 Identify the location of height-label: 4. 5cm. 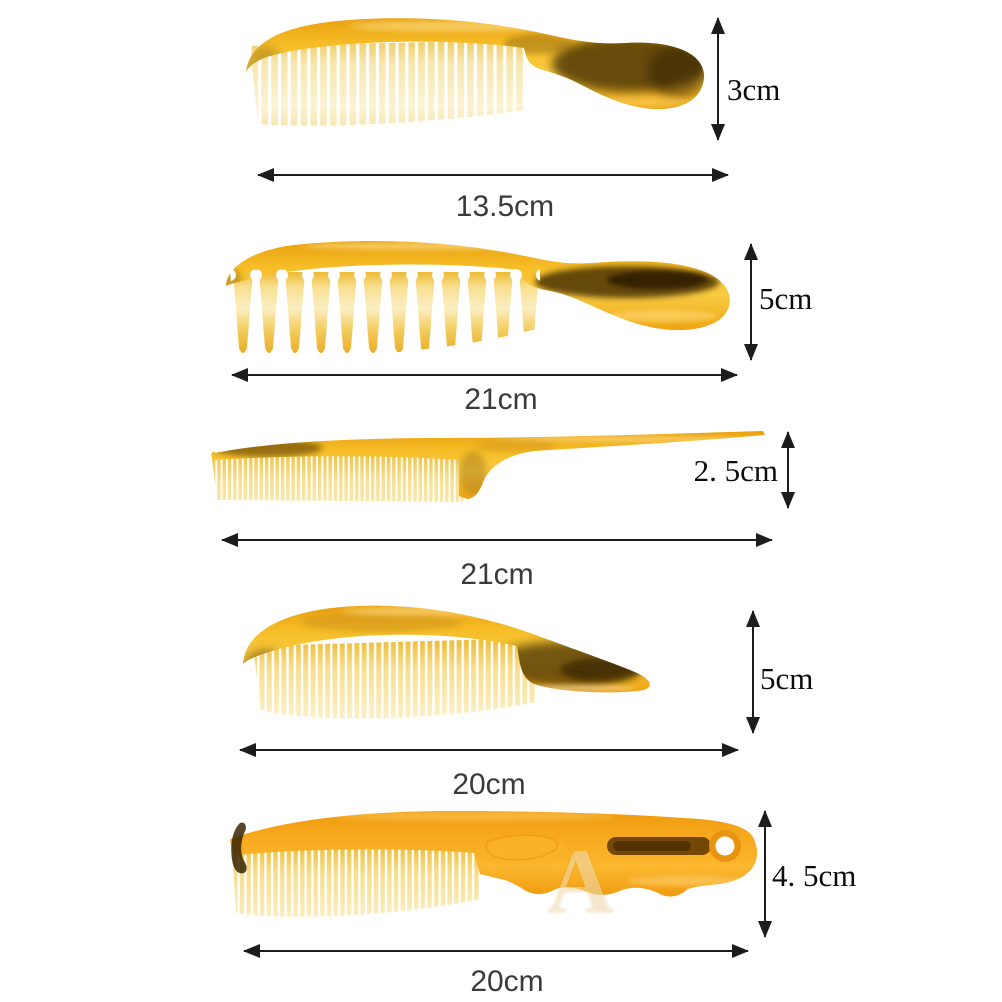
(814, 875).